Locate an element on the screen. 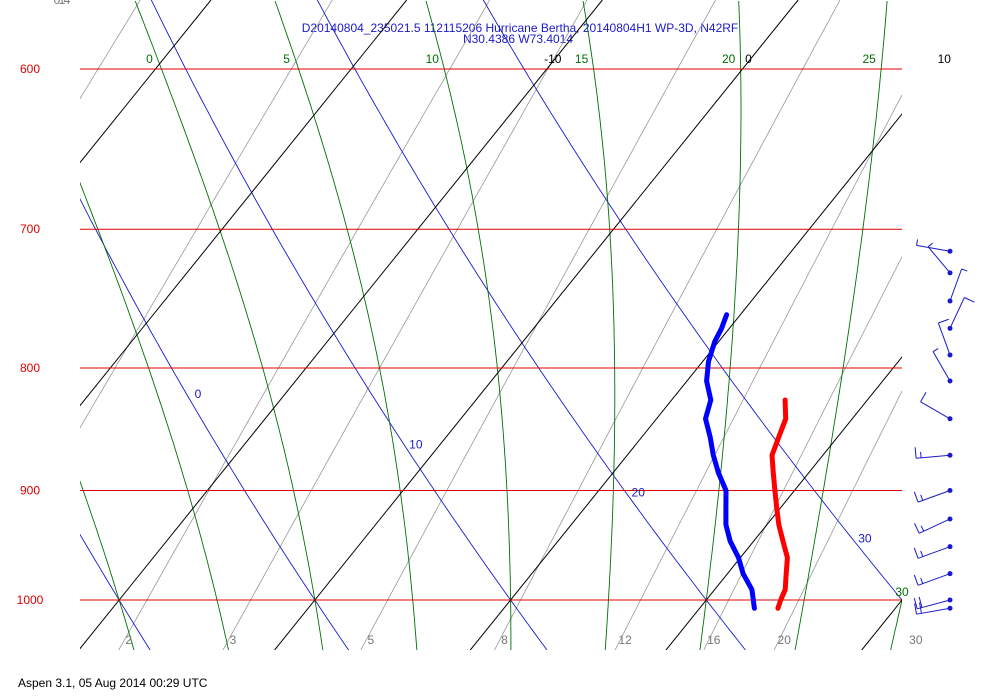 The image size is (1000, 700). moist-adiabat-label: 5 is located at coordinates (286, 59).